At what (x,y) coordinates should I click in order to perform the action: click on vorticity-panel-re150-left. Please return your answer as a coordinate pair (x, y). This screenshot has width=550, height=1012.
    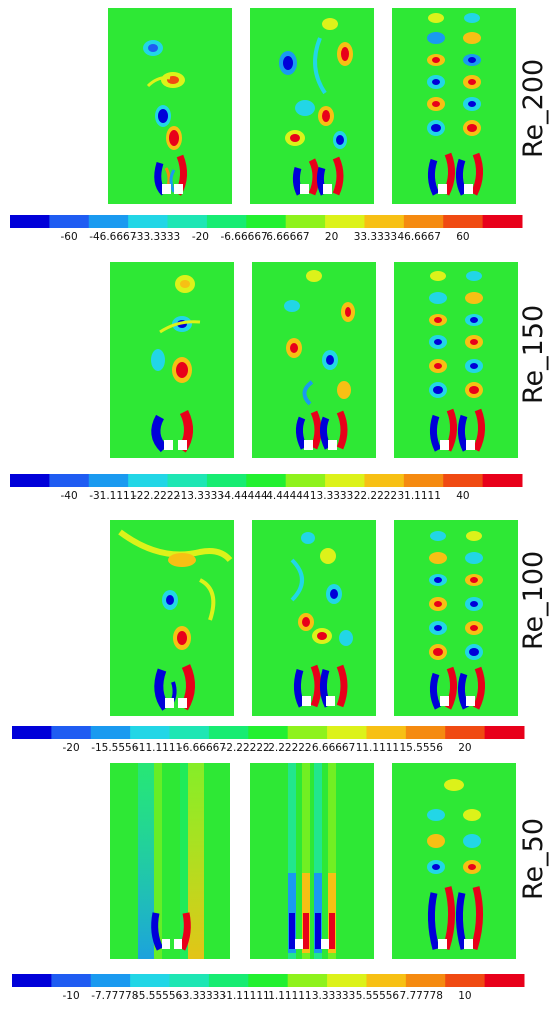
    Looking at the image, I should click on (172, 360).